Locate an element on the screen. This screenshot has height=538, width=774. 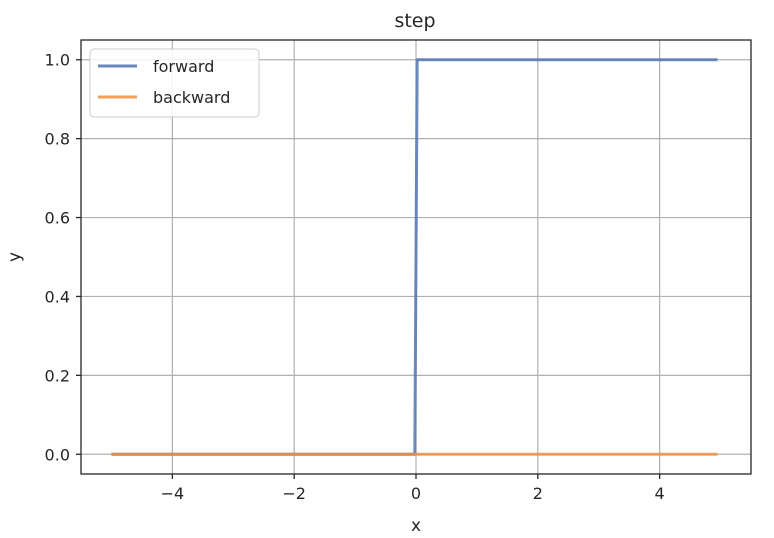
x-tick-label: 2 is located at coordinates (538, 493).